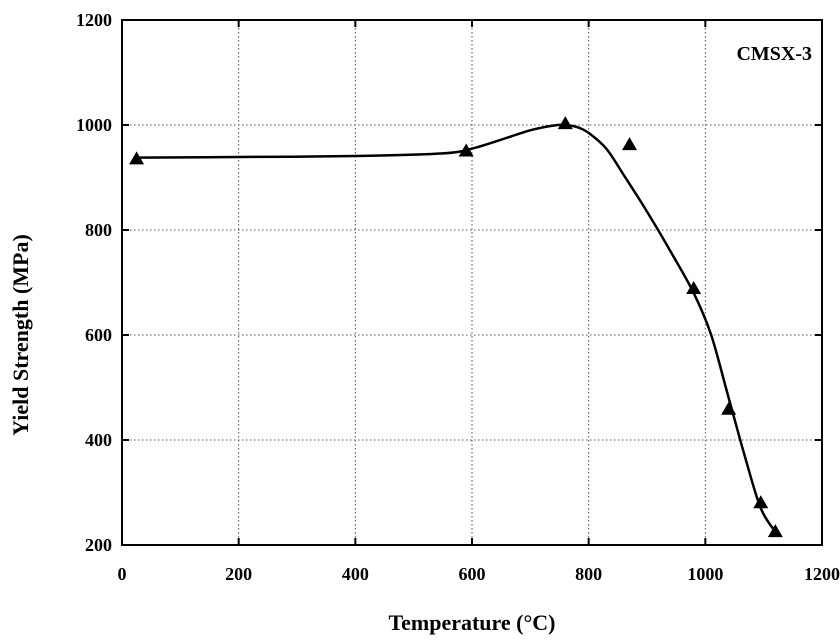  What do you see at coordinates (98, 335) in the screenshot?
I see `y-tick-label: 600` at bounding box center [98, 335].